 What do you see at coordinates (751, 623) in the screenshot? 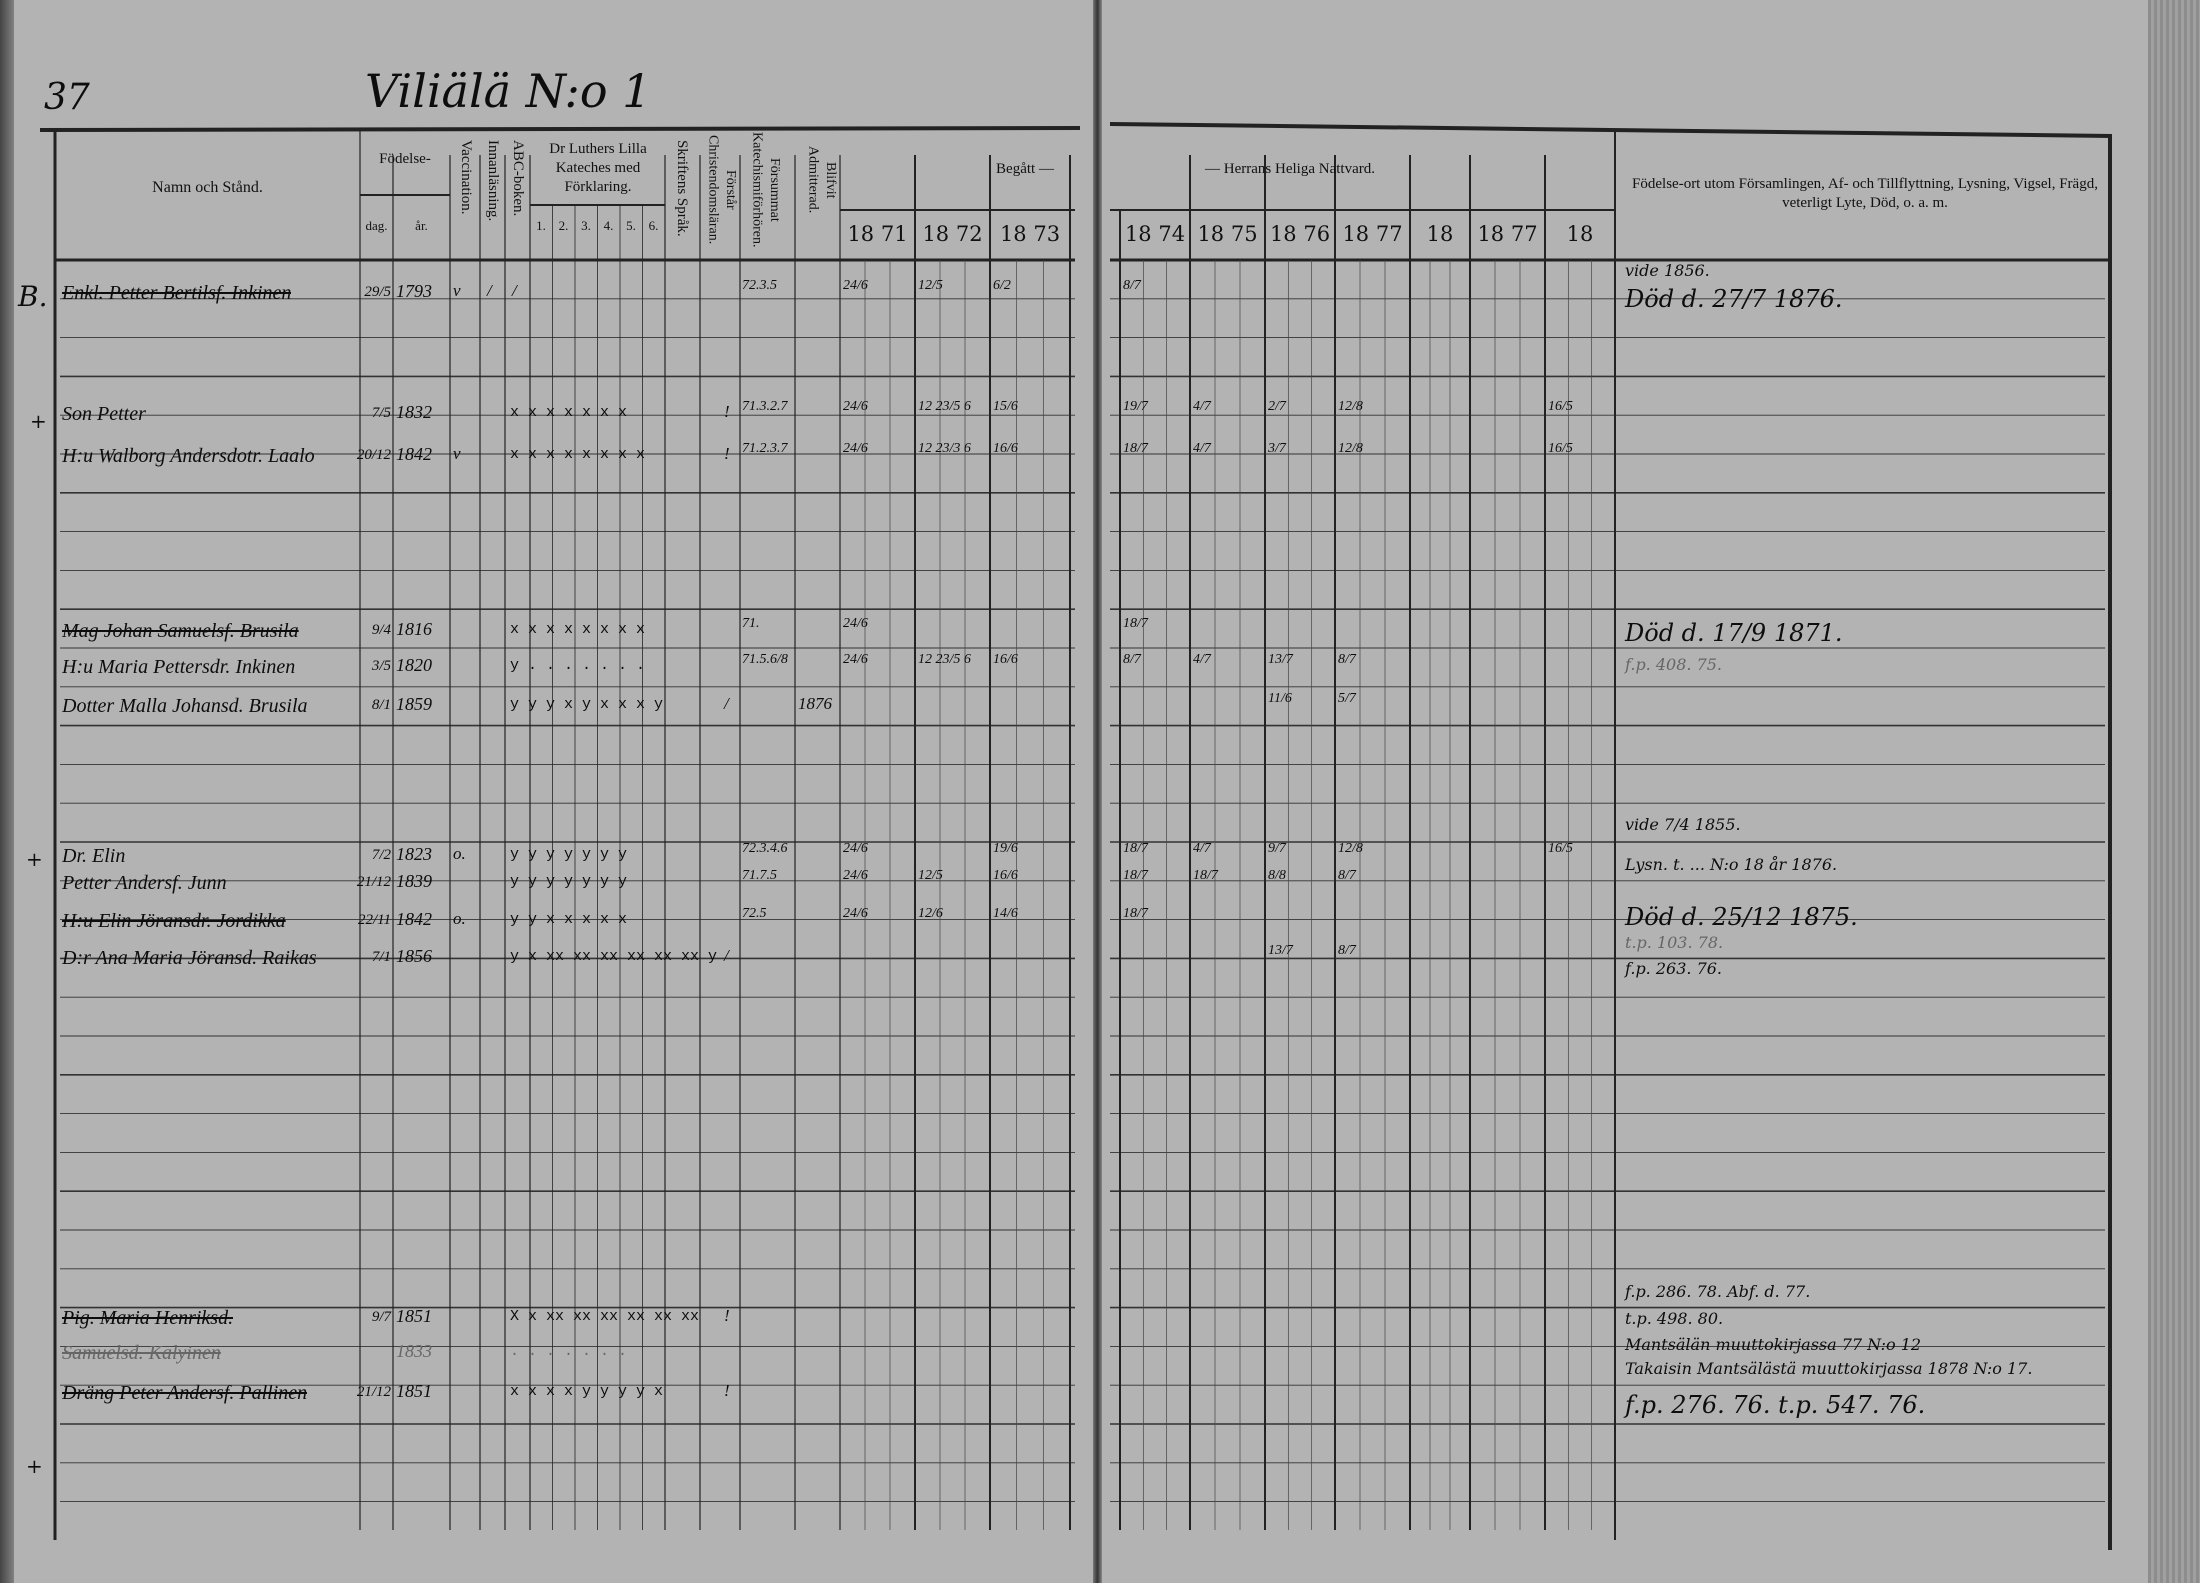
I see `entry-cell-forsummat: 71.` at bounding box center [751, 623].